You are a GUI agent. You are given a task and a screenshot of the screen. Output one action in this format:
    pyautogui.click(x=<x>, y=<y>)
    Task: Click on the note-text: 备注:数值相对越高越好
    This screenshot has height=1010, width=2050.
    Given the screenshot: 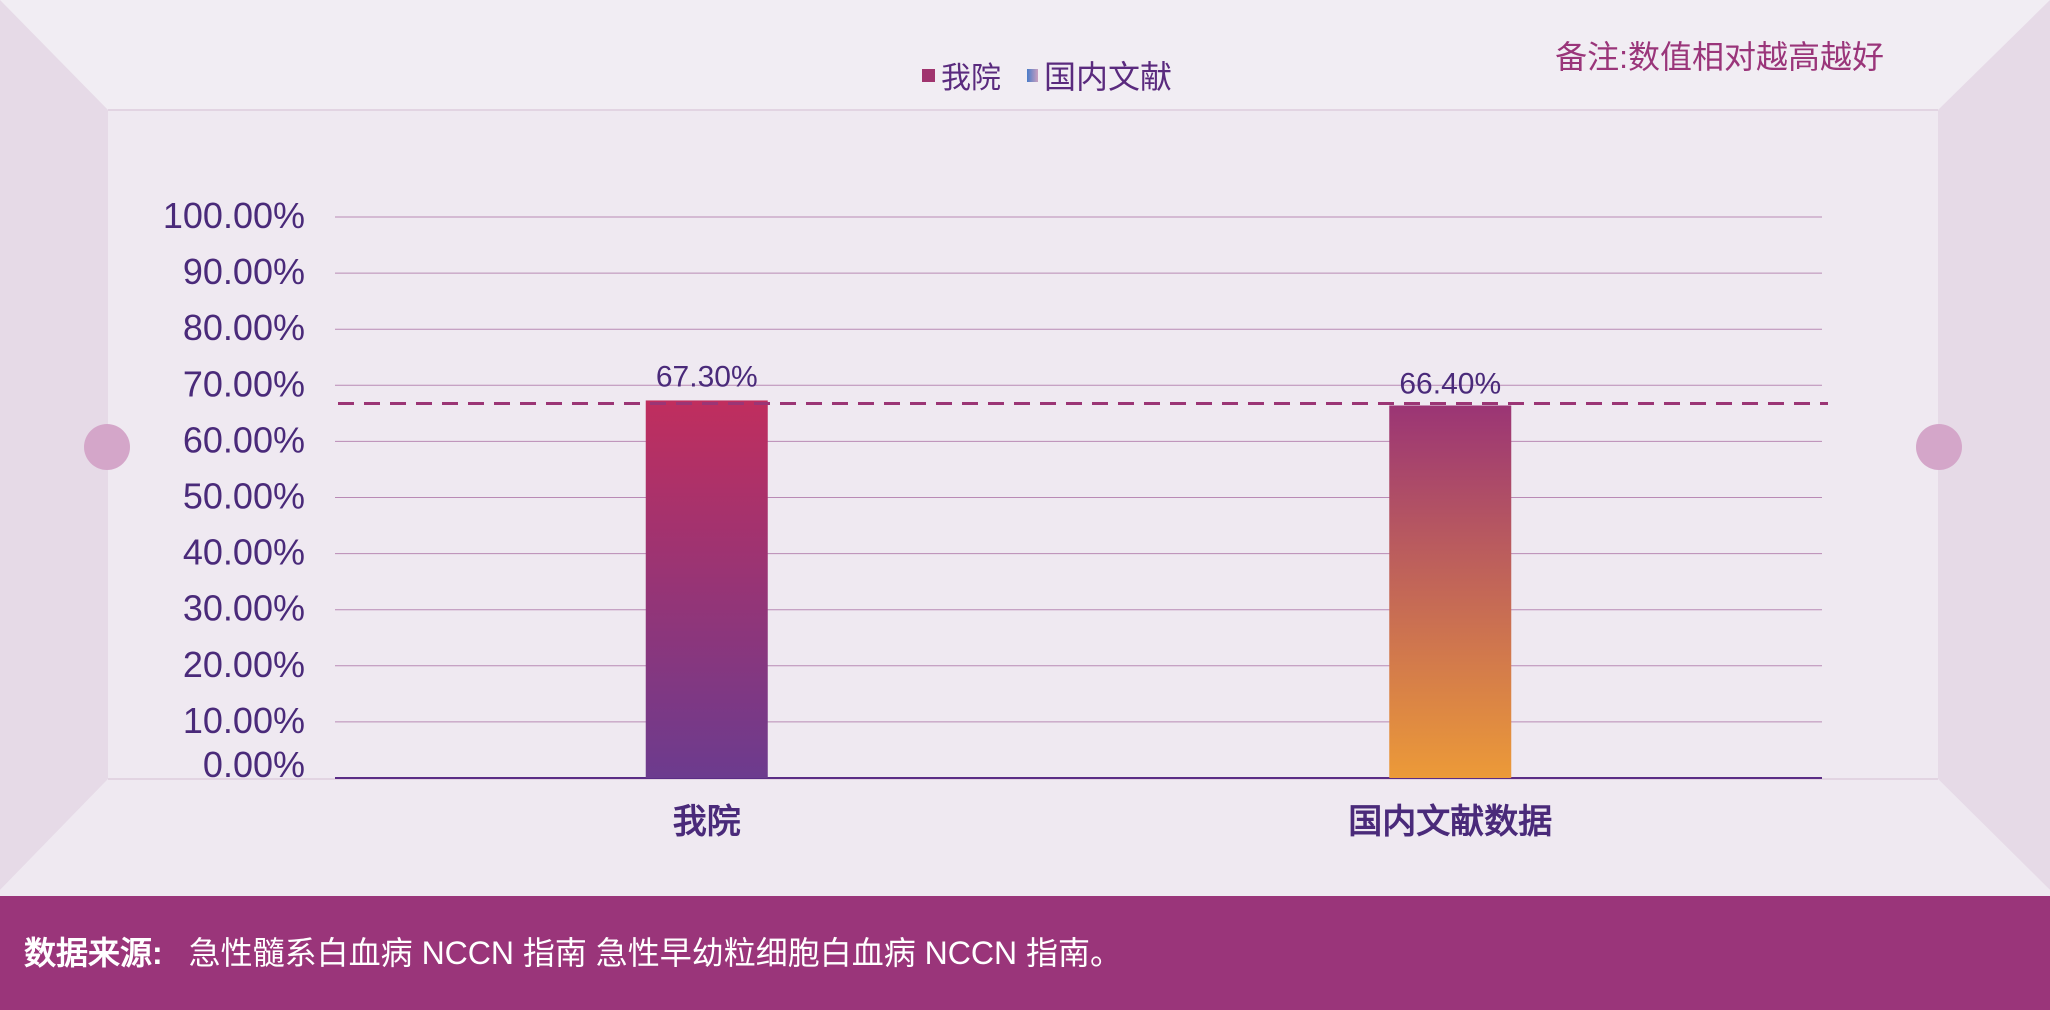 What is the action you would take?
    pyautogui.click(x=1719, y=57)
    